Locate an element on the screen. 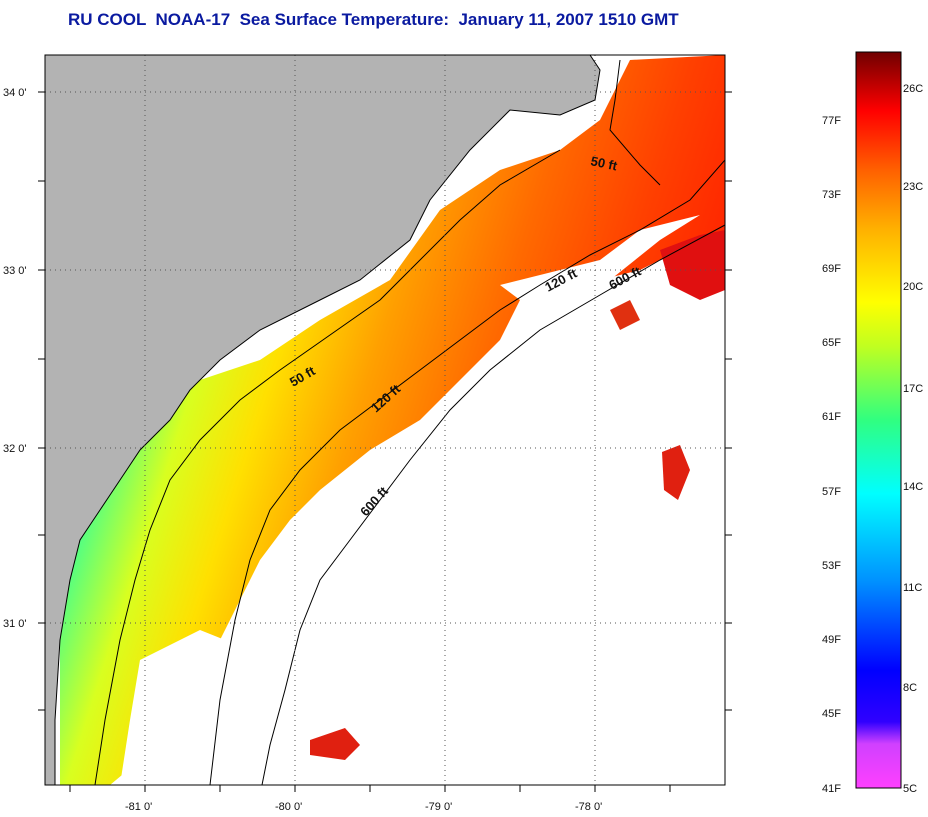  colorbar-f-label: 57F is located at coordinates (831, 492).